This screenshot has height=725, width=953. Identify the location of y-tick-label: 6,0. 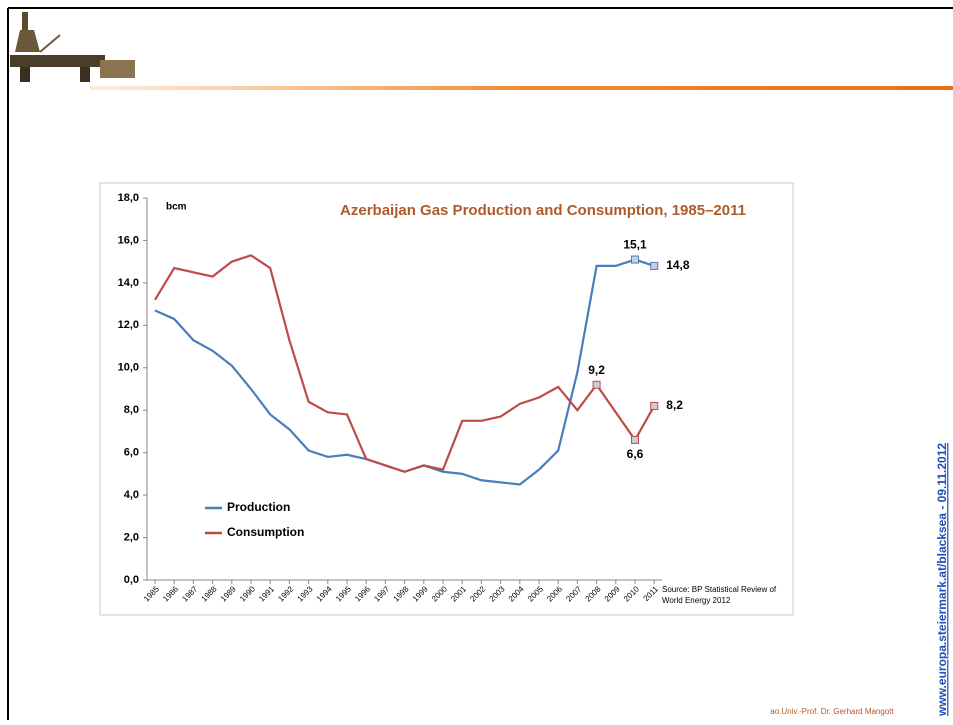
(131, 453).